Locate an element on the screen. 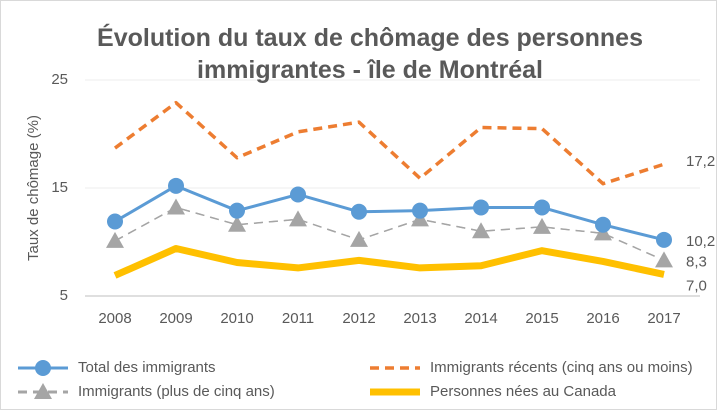 The image size is (717, 410). data-label: 8,3 is located at coordinates (696, 261).